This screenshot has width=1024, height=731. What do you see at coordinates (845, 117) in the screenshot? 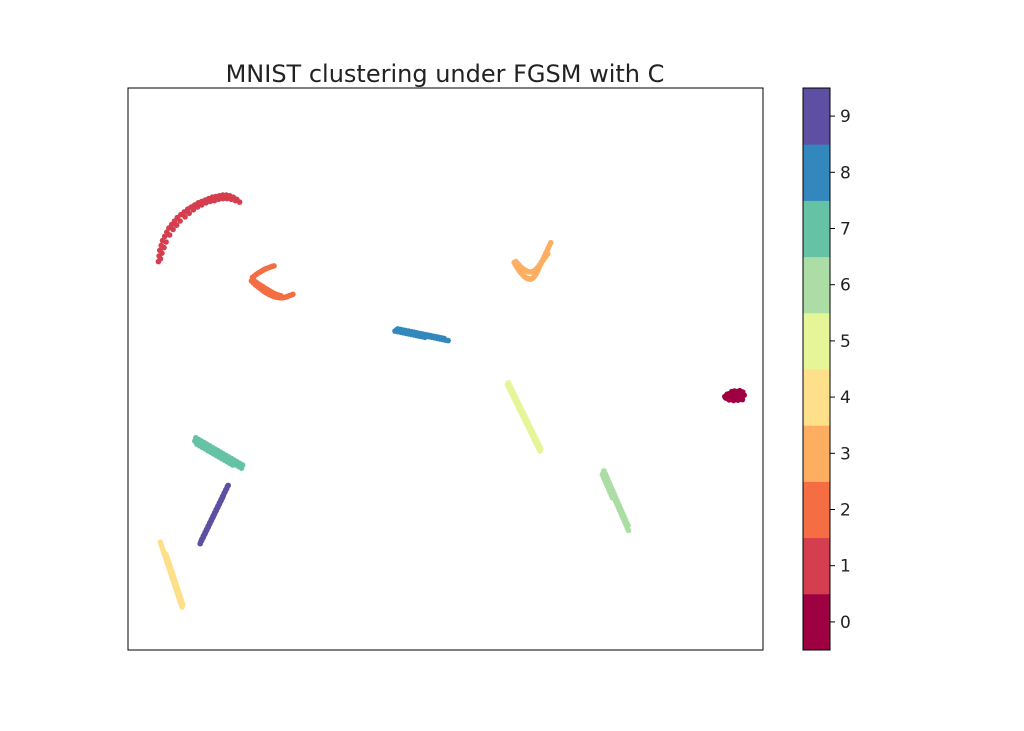
I see `colorbar-tick-label-9: 9` at bounding box center [845, 117].